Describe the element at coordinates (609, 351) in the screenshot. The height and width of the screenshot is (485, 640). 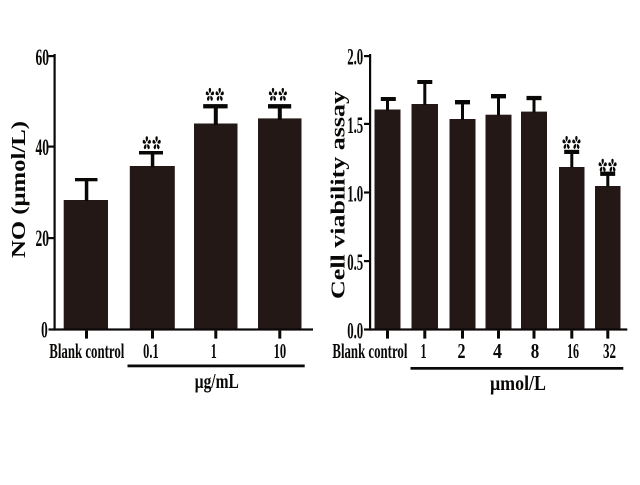
I see `svg-text: 32` at that location.